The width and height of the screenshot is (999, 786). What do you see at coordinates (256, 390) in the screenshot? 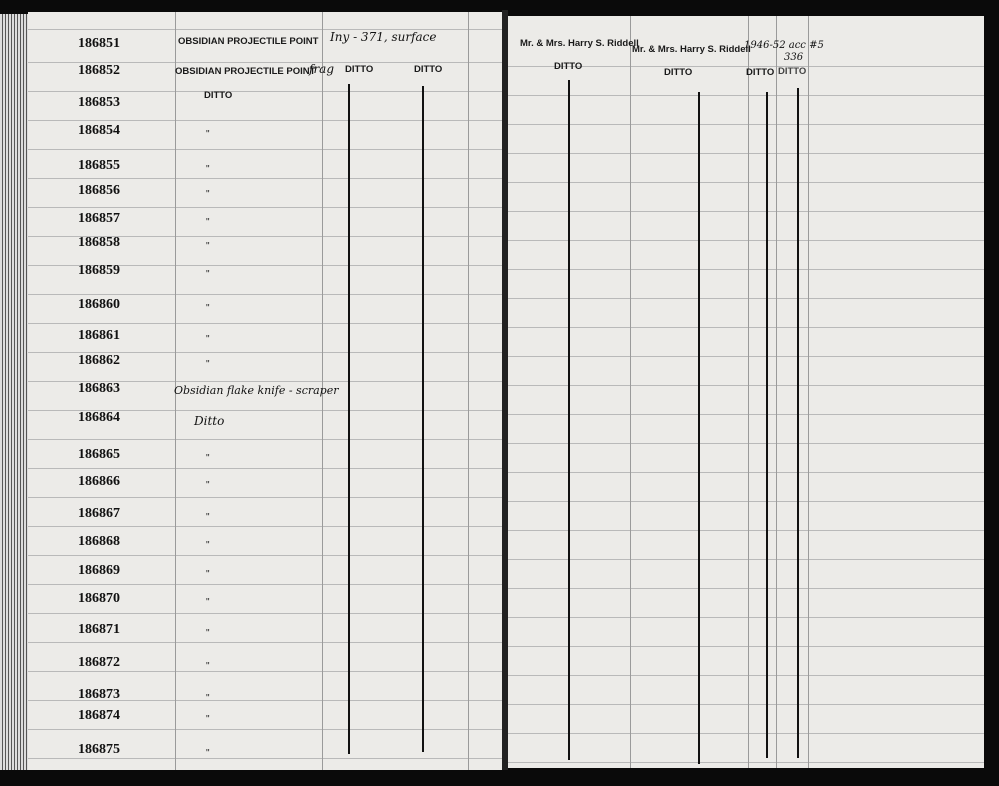
I see `description: Obsidian flake knife - scraper` at bounding box center [256, 390].